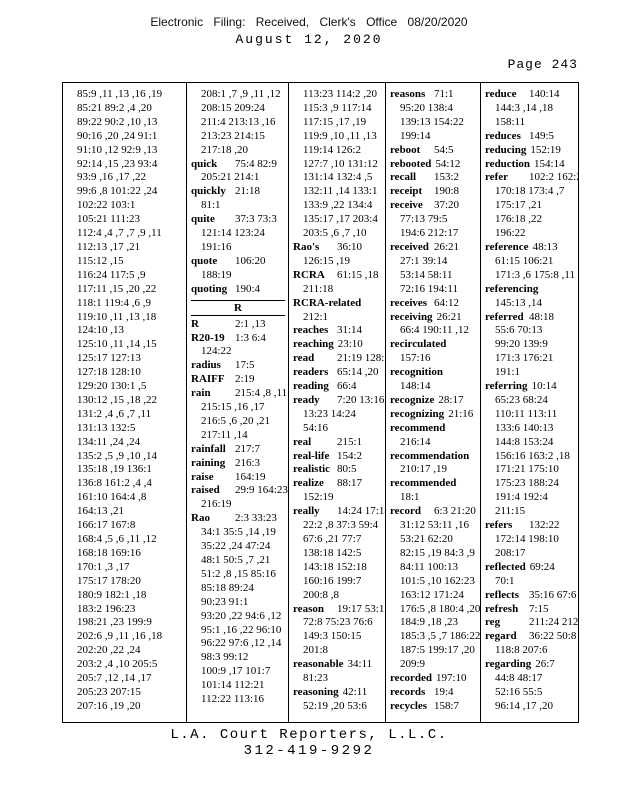  Describe the element at coordinates (434, 331) in the screenshot. I see `index-entry-continuation: 66:4 190:11 ,12` at that location.